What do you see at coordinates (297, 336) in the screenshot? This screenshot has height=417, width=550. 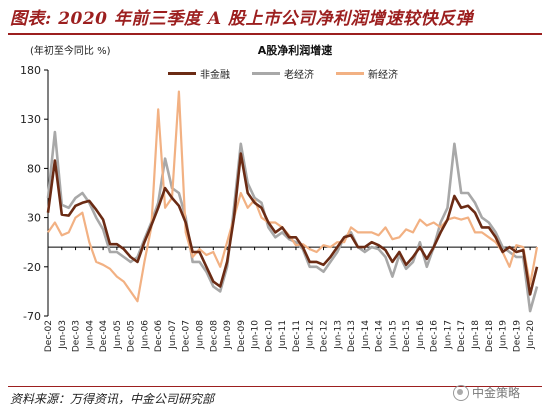 I see `x-tick-label: Dec-11` at bounding box center [297, 336].